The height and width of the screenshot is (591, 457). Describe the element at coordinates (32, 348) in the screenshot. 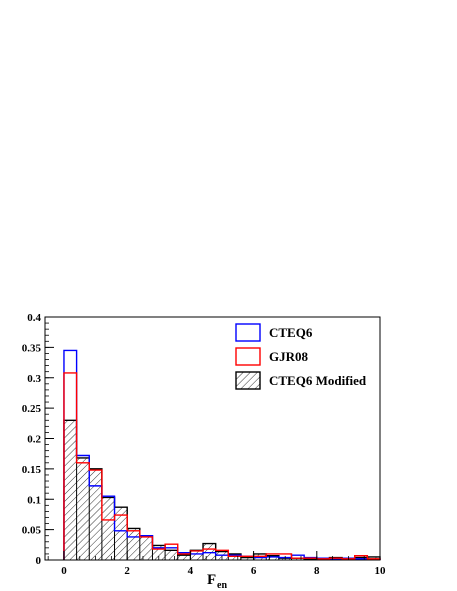

I see `y-tick-label: 0.35` at that location.